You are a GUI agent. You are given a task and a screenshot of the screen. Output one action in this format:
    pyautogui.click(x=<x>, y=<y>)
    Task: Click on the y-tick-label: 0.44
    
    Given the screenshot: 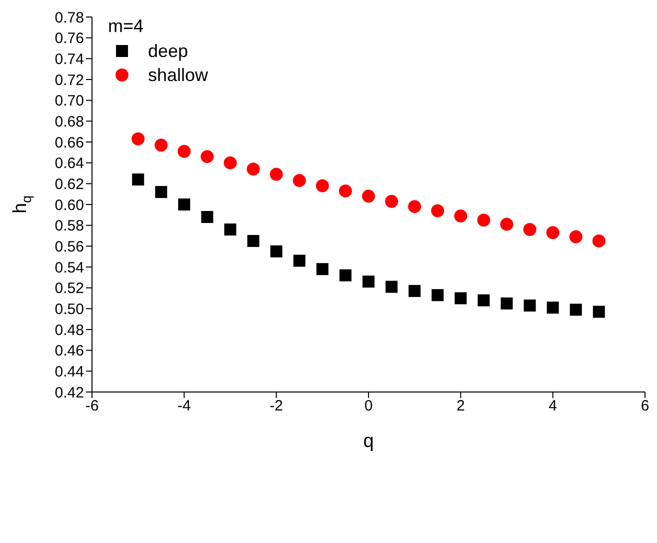 What is the action you would take?
    pyautogui.click(x=69, y=371)
    